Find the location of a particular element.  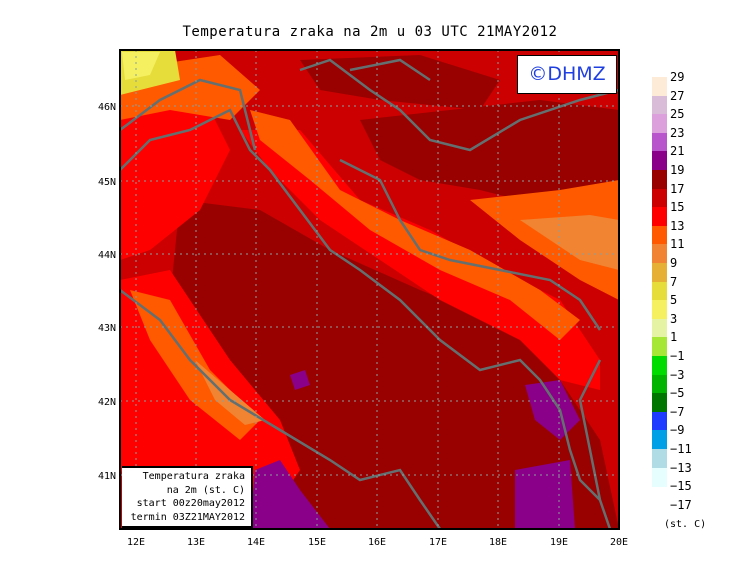

field-inland-warm is located at coordinates (489, 160).